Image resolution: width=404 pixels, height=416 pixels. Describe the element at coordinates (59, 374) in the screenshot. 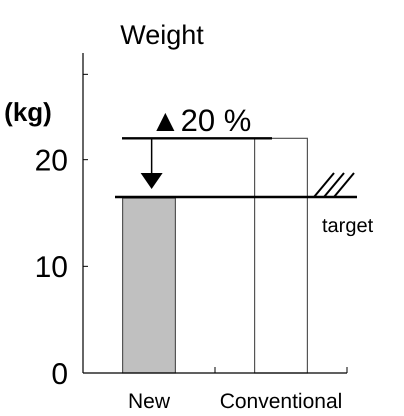

I see `y-tick-label: 0` at that location.